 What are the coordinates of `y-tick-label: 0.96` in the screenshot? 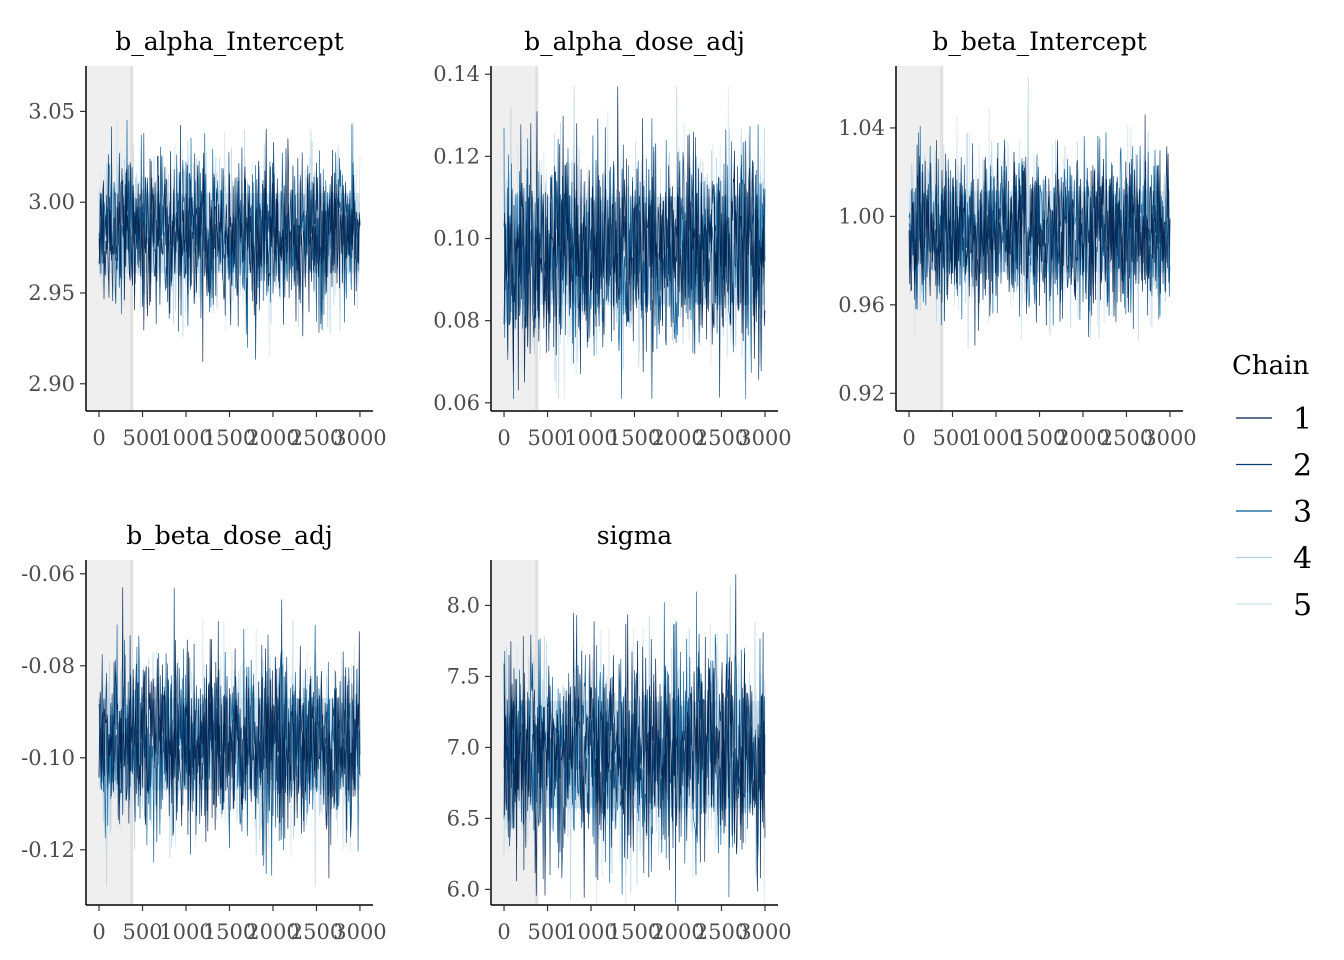 It's located at (861, 305).